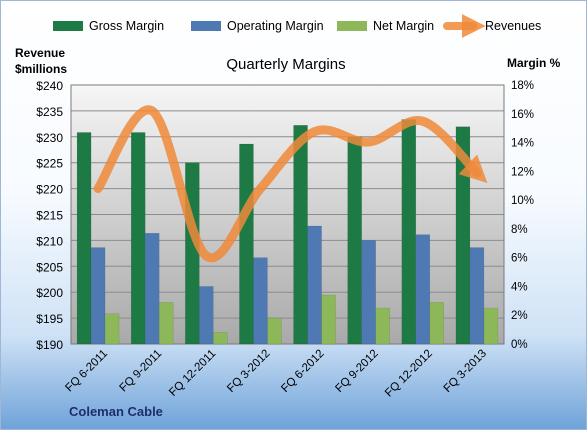 The width and height of the screenshot is (587, 434). Describe the element at coordinates (86, 371) in the screenshot. I see `category-label: FQ 6-2011` at that location.